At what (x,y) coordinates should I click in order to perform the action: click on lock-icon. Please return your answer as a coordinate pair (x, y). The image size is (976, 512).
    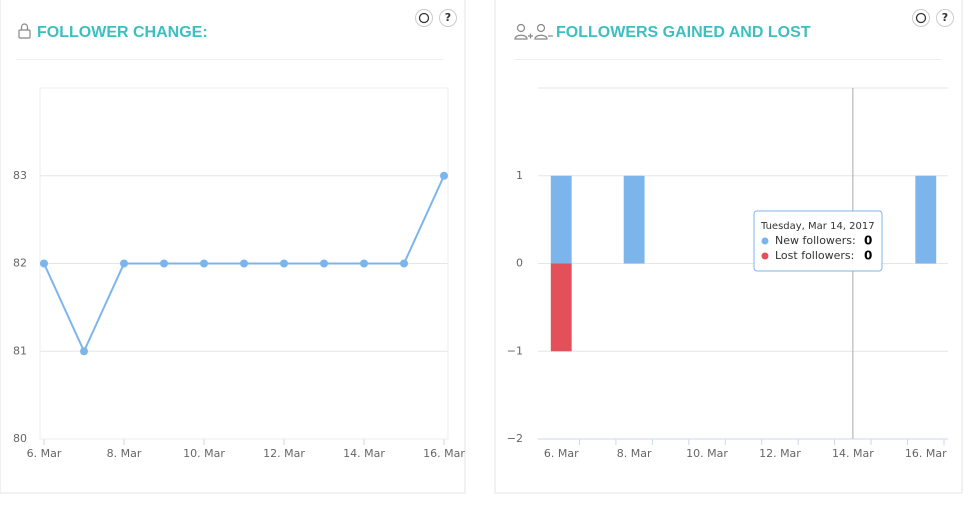
    Looking at the image, I should click on (24, 31).